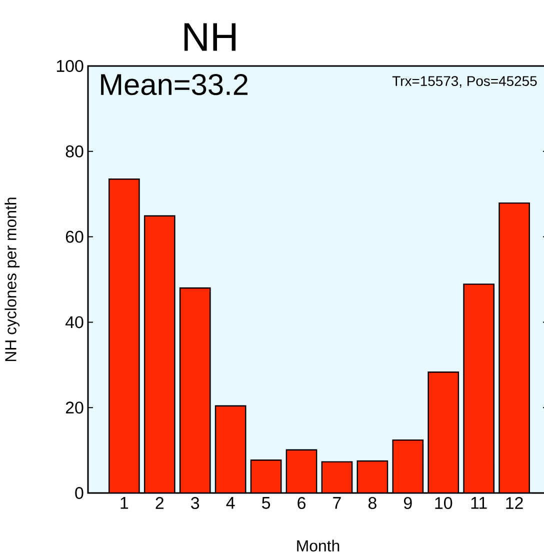 The image size is (544, 555). What do you see at coordinates (75, 408) in the screenshot?
I see `y-tick-label: 20` at bounding box center [75, 408].